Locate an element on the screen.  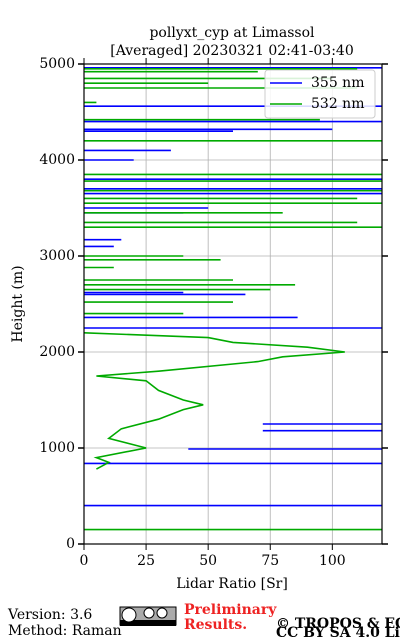
y-tick-label: 0 is located at coordinates (70, 544).